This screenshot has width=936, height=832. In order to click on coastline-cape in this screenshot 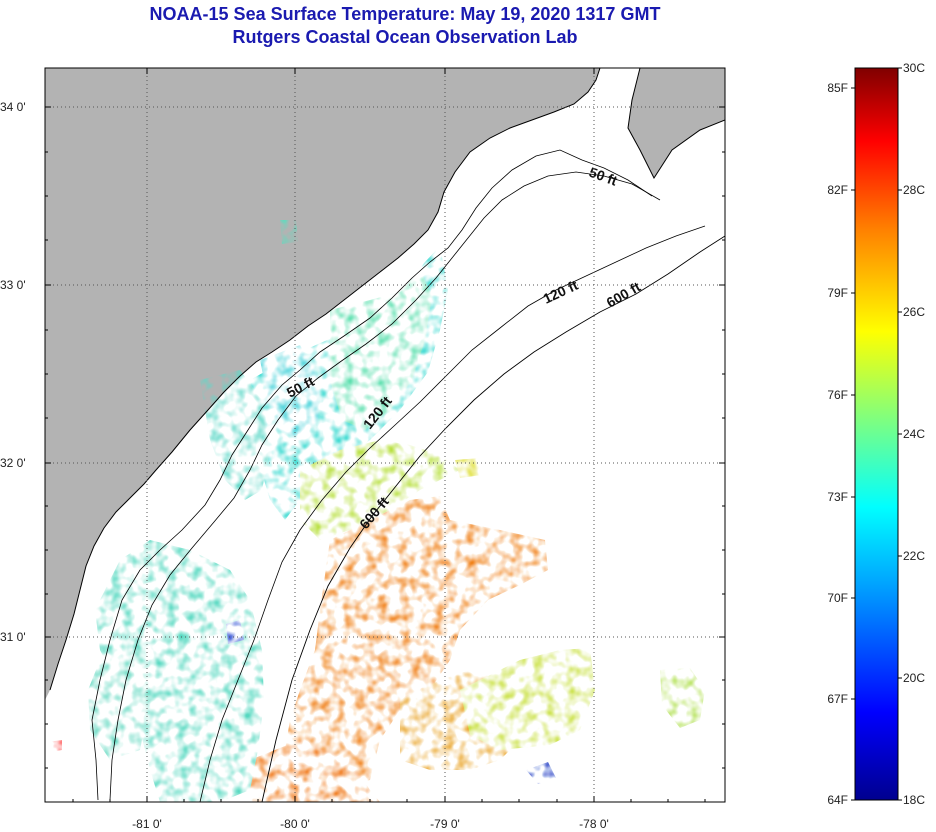, I will do `click(676, 124)`.